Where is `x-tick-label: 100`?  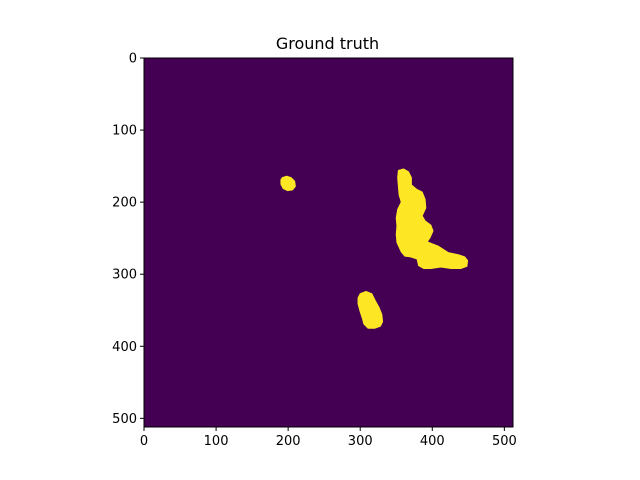 x-tick-label: 100 is located at coordinates (216, 441).